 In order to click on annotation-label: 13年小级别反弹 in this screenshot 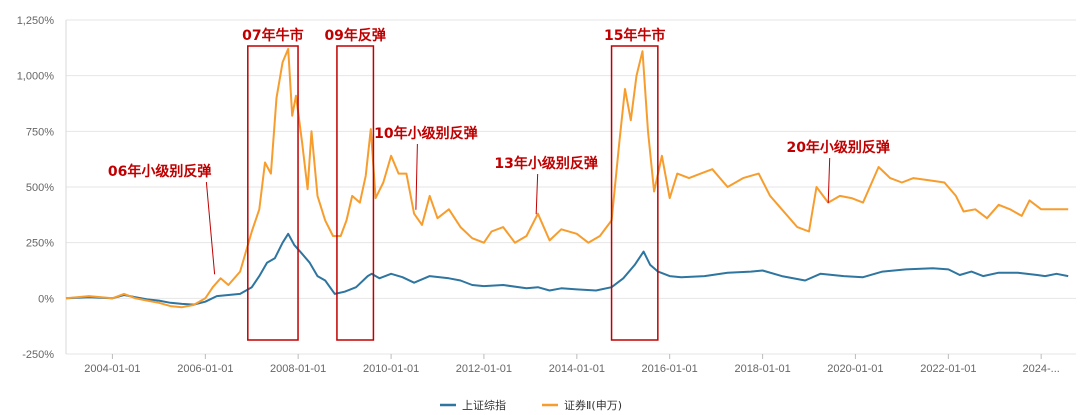, I will do `click(545, 163)`.